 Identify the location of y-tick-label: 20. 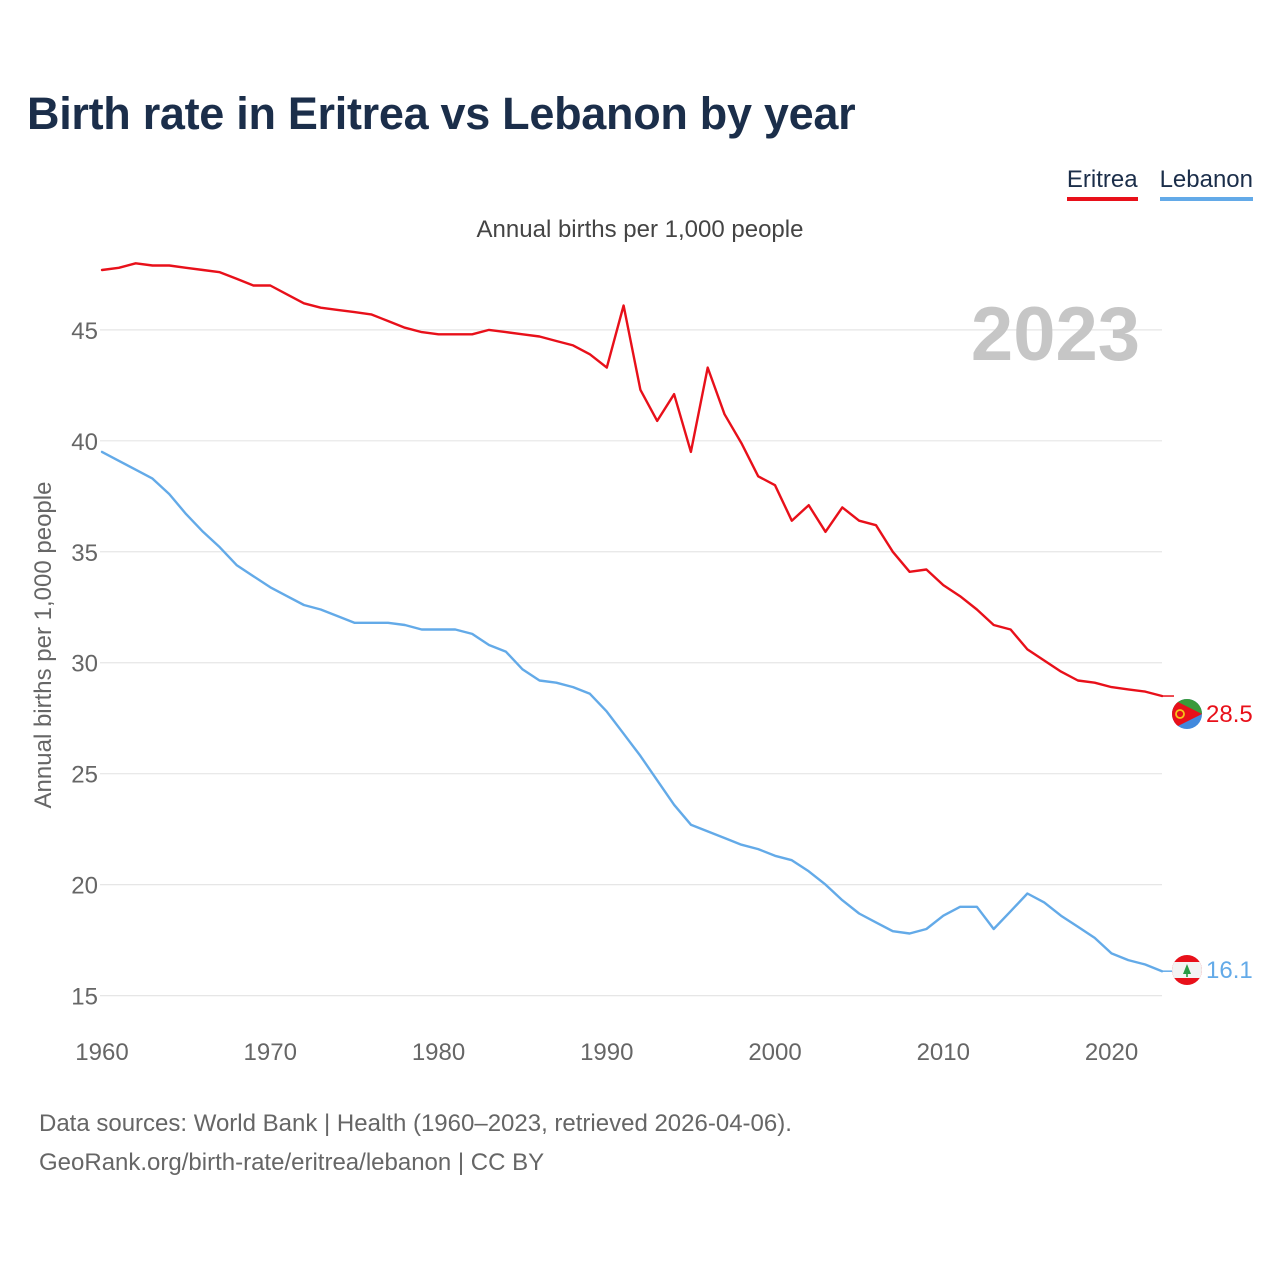
(84, 886).